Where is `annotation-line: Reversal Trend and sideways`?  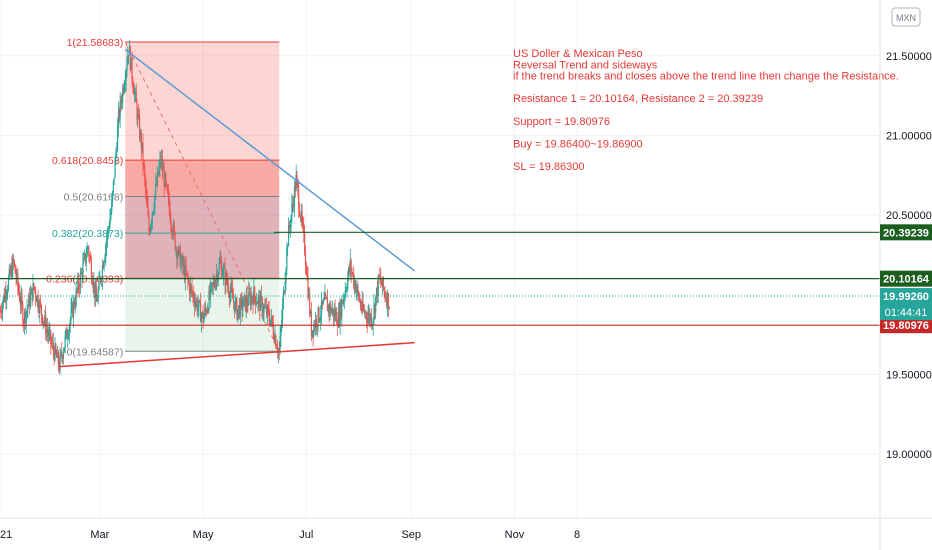 annotation-line: Reversal Trend and sideways is located at coordinates (585, 65).